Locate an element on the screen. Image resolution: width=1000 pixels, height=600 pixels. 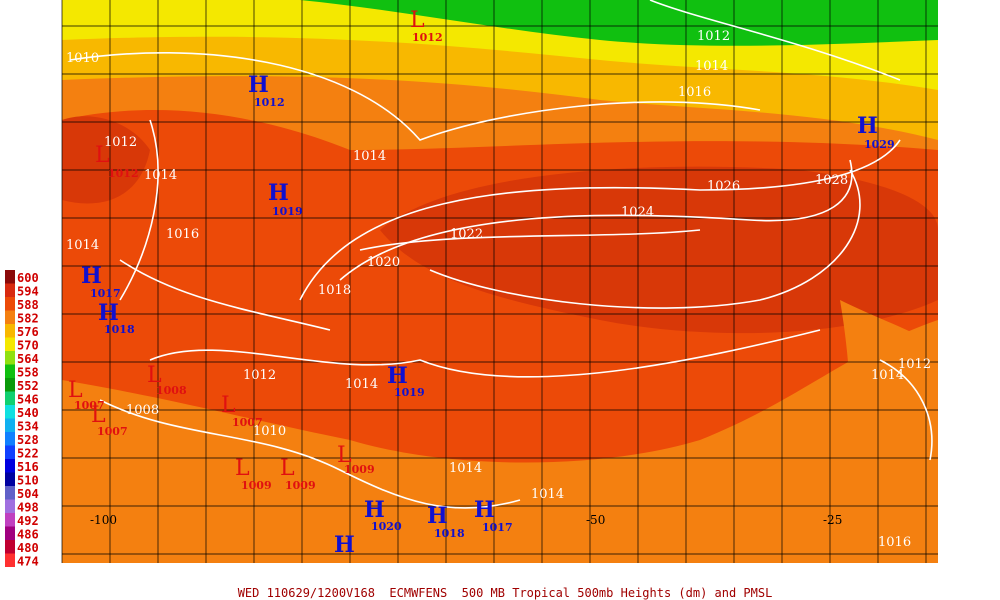
legend-label: 510 is located at coordinates (28, 481).